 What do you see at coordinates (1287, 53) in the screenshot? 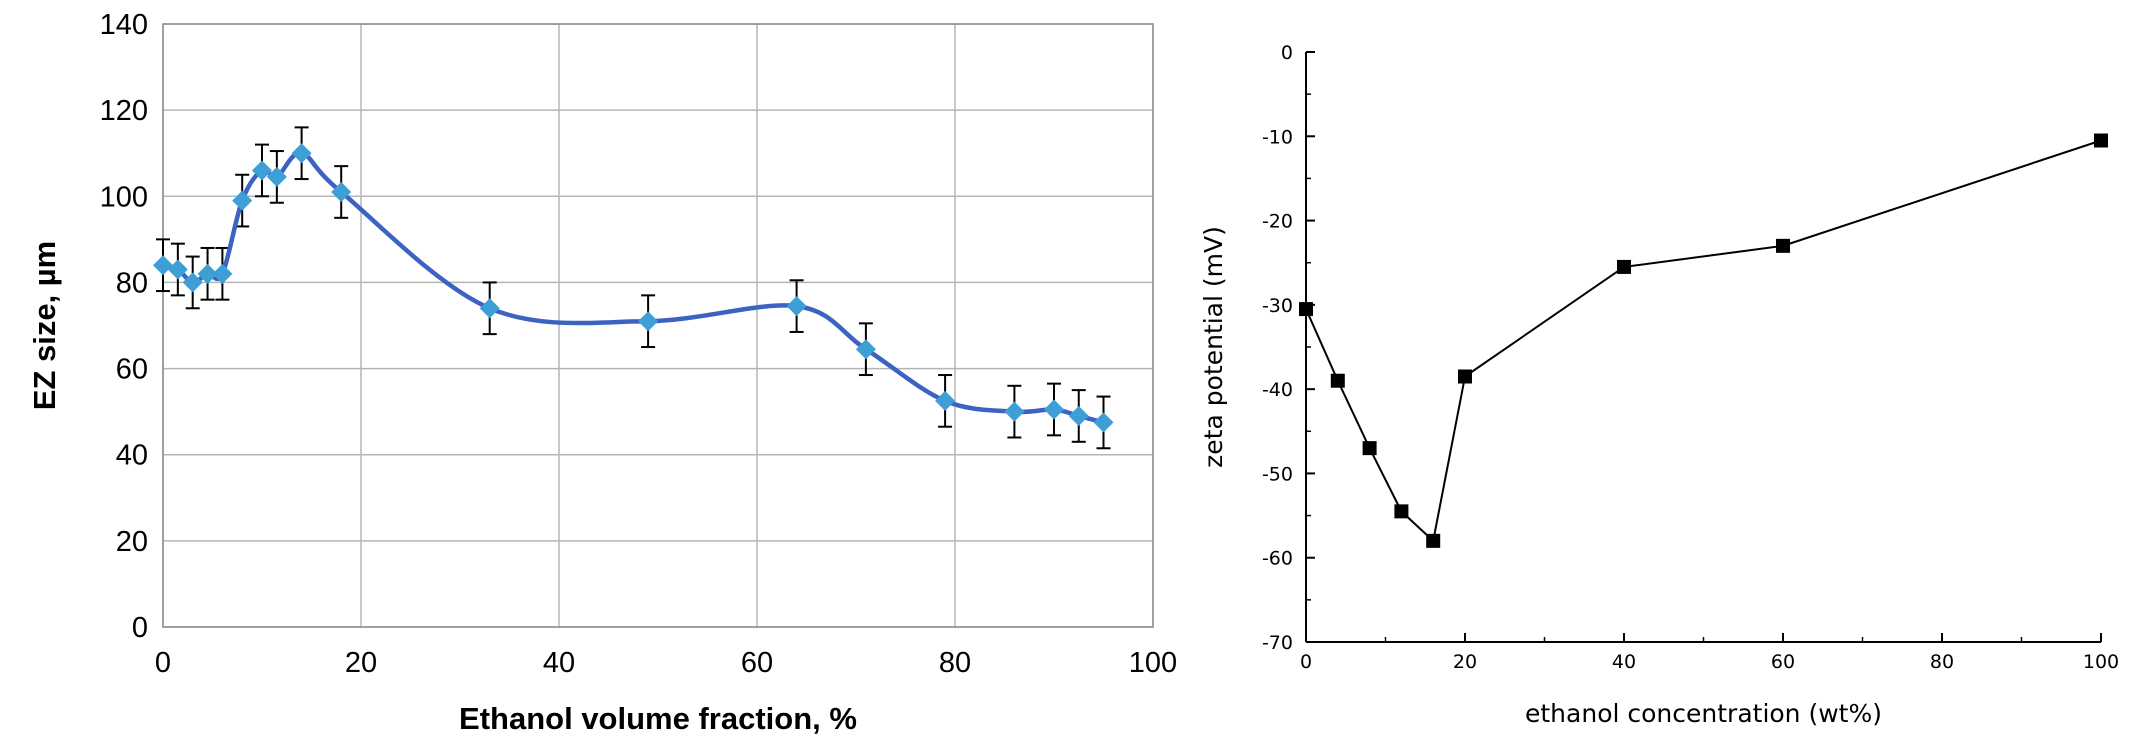
I see `right-y-tick-label: 0` at bounding box center [1287, 53].